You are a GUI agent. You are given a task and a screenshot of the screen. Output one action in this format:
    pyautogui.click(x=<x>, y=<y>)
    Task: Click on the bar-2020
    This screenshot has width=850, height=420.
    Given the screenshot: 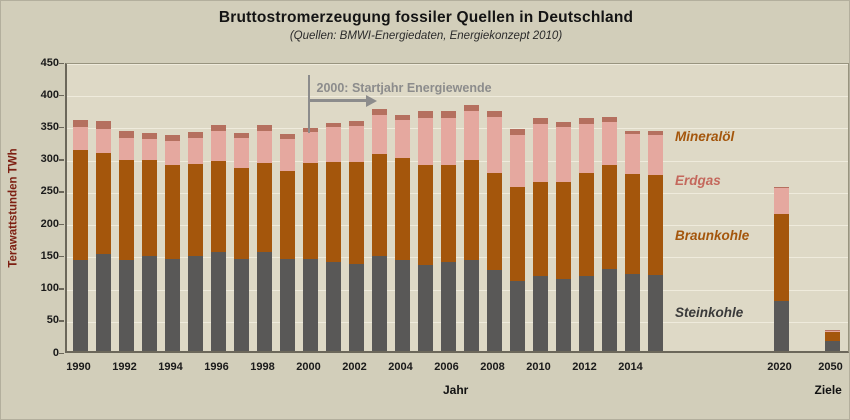 What is the action you would take?
    pyautogui.click(x=781, y=269)
    